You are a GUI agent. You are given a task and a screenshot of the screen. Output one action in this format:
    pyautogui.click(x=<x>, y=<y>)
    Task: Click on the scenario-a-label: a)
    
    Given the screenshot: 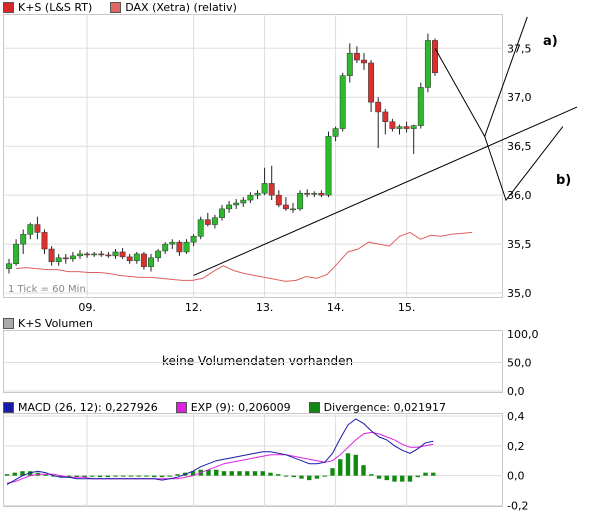 What is the action you would take?
    pyautogui.click(x=550, y=41)
    